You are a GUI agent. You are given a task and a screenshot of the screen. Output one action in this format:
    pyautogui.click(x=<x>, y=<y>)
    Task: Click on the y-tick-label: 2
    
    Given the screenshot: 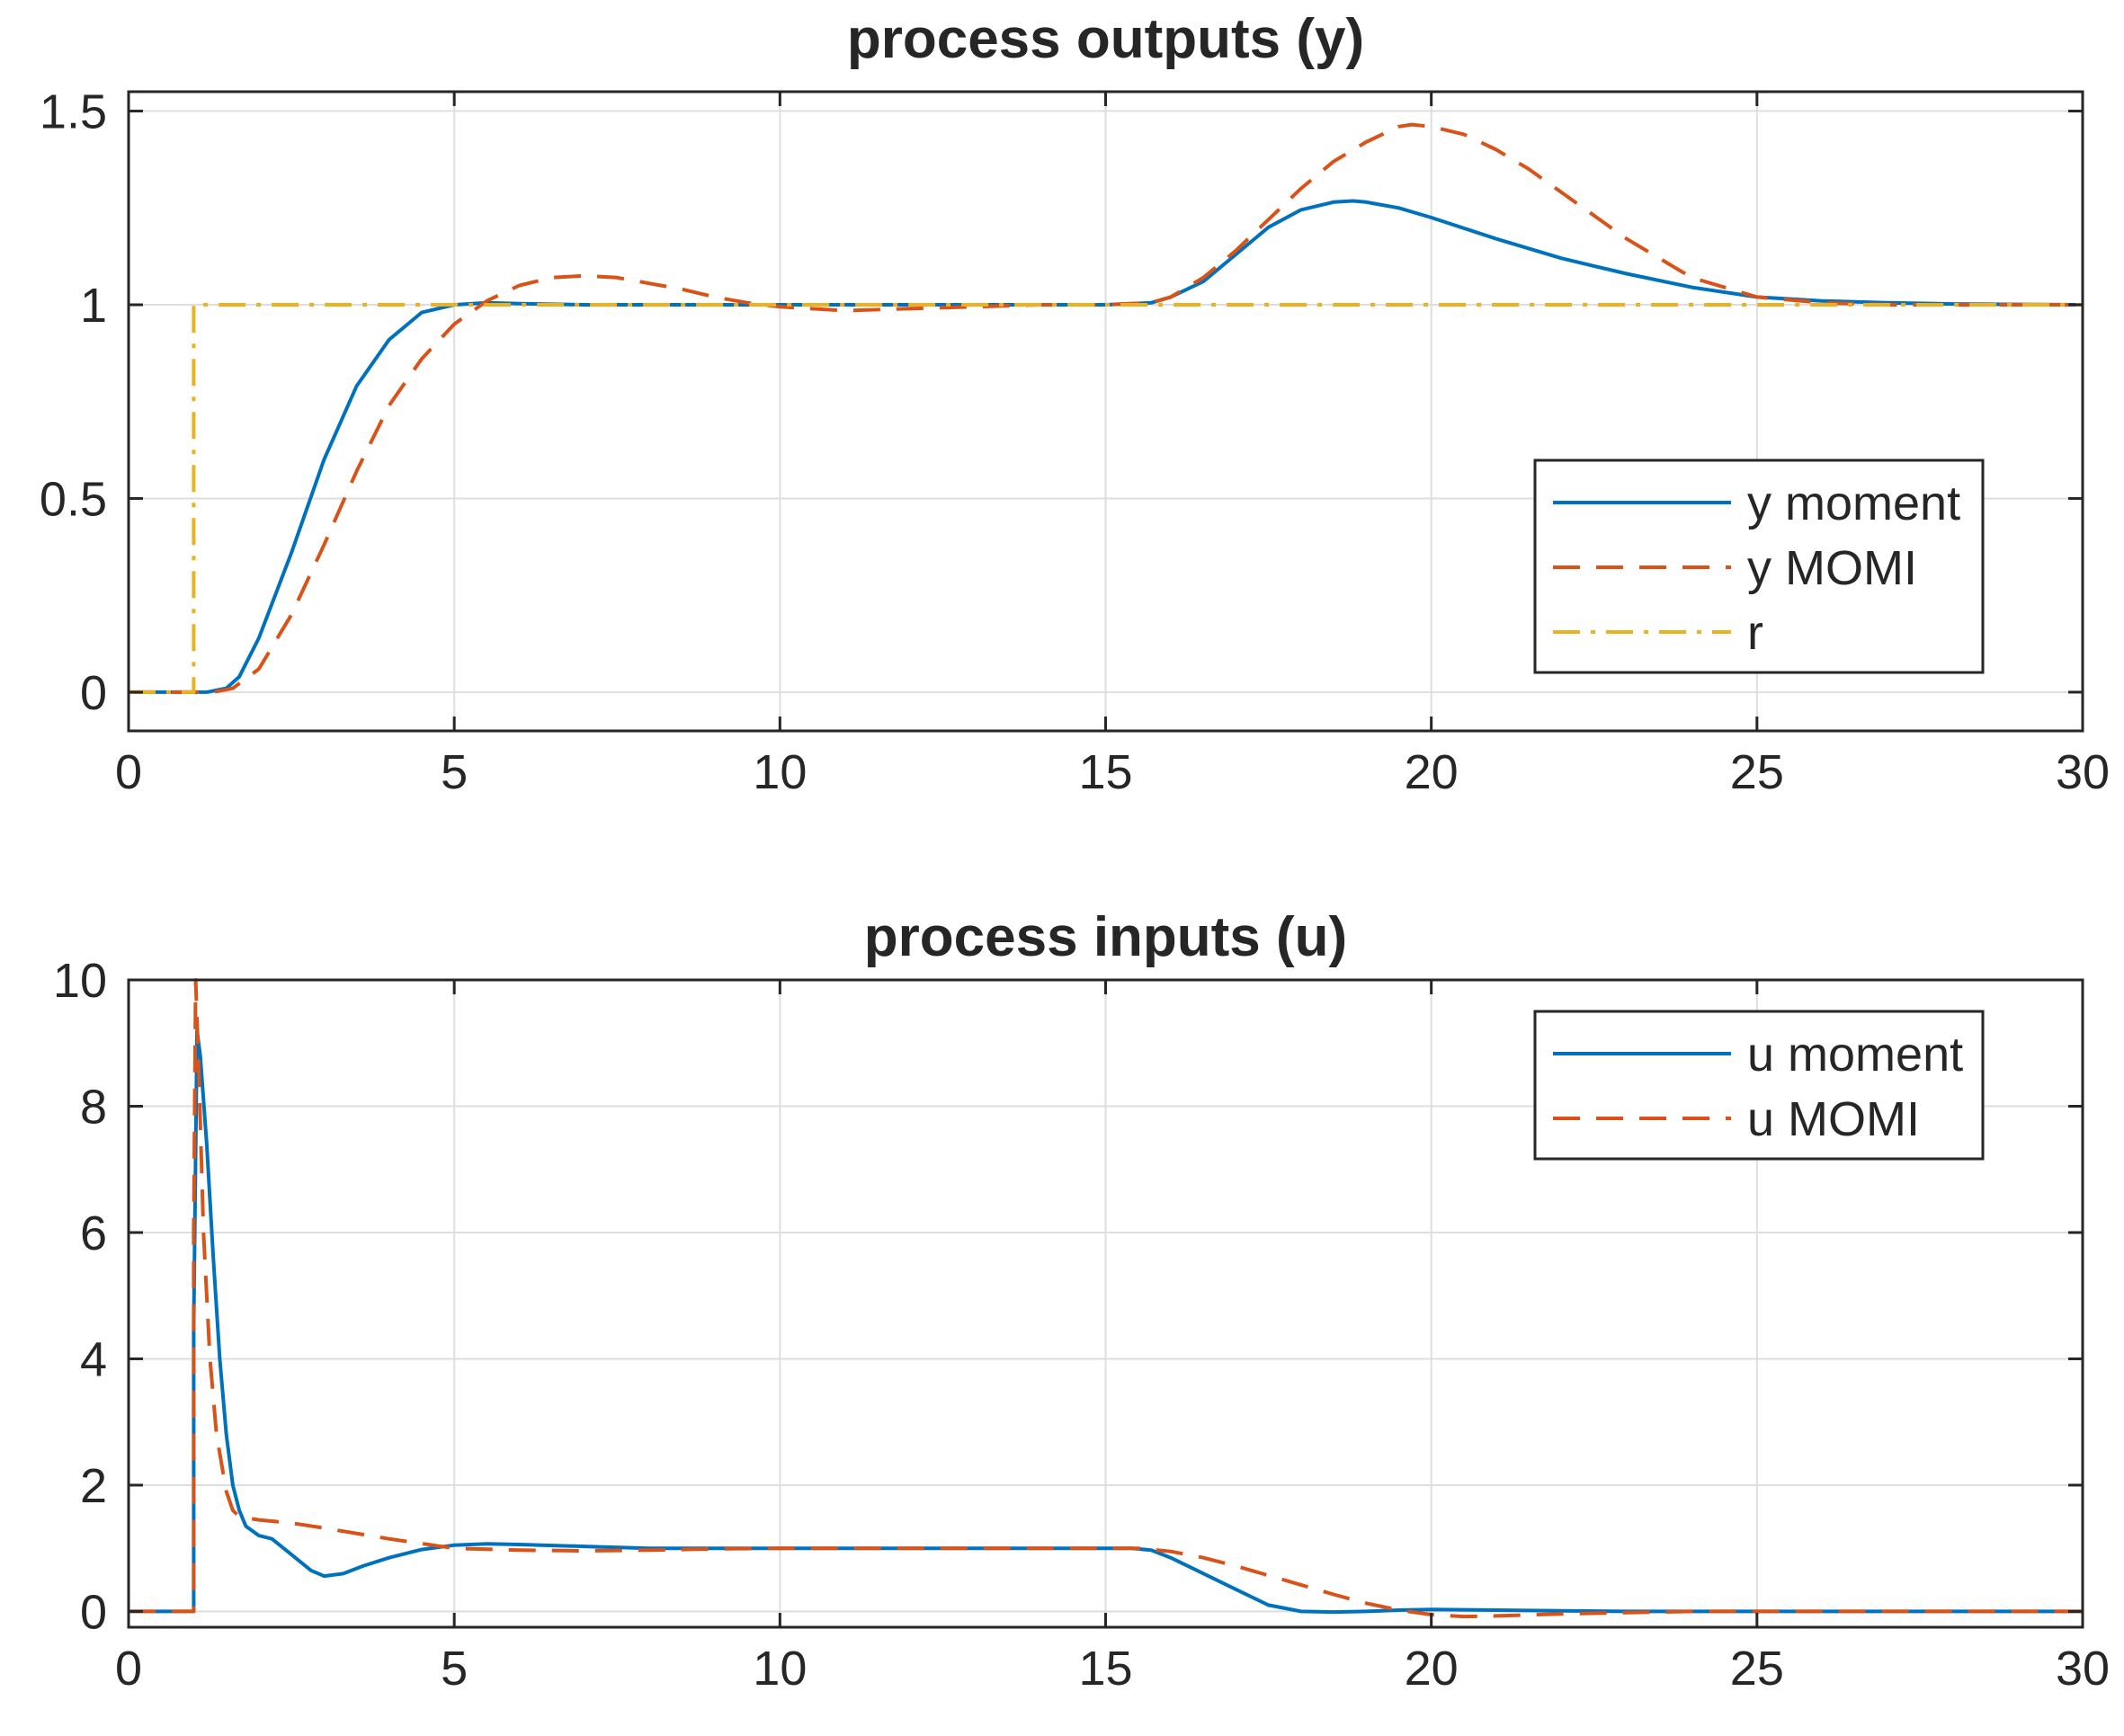 What is the action you would take?
    pyautogui.click(x=93, y=1486)
    